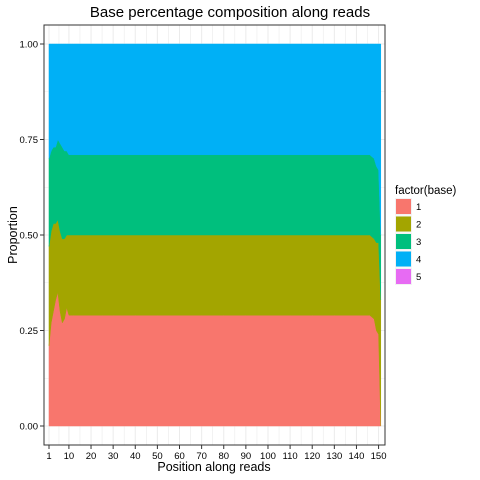  Describe the element at coordinates (426, 191) in the screenshot. I see `legend-title: factor(base)` at that location.